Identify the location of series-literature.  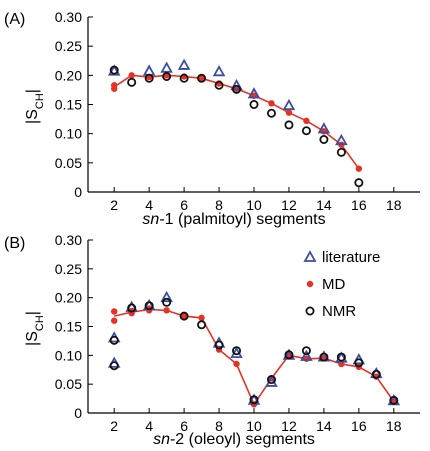
(227, 102).